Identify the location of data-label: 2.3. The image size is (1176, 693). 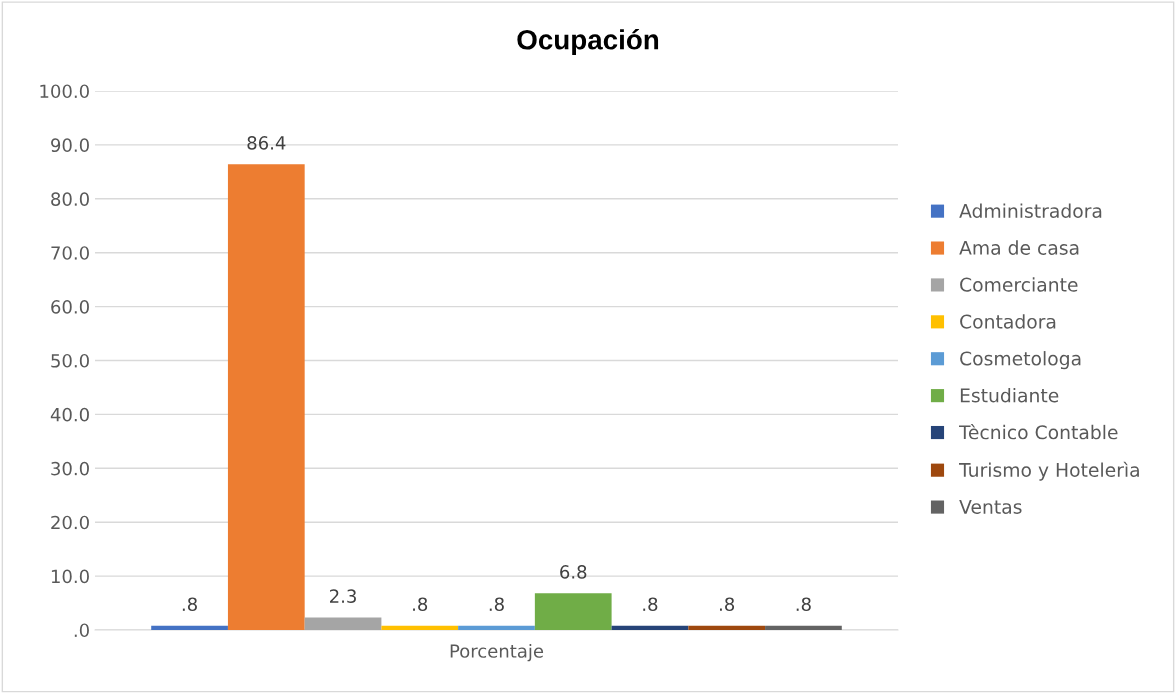
(343, 596).